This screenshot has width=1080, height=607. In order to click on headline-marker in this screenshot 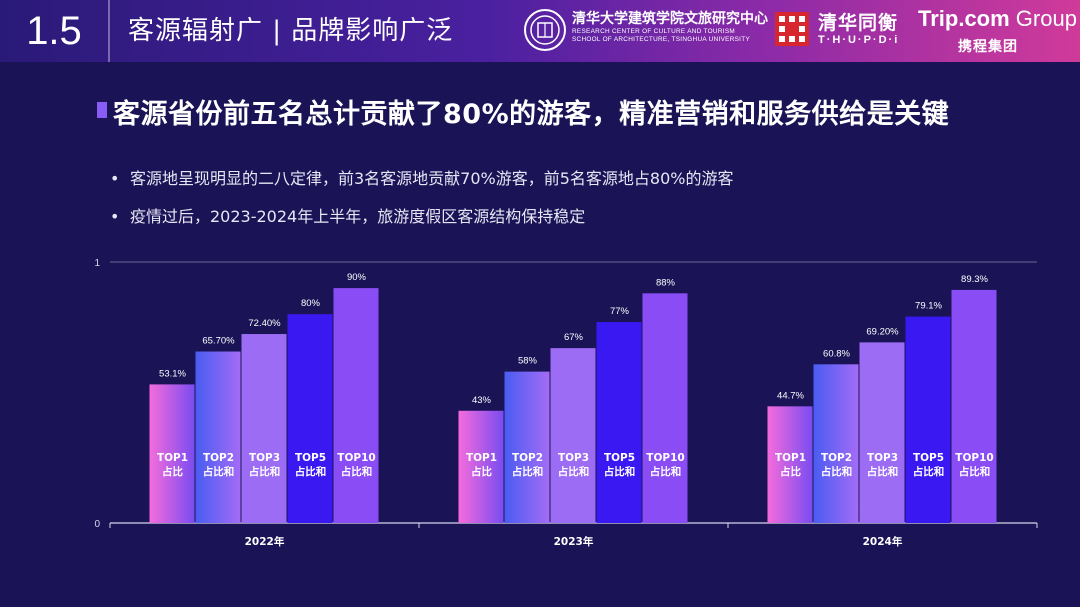, I will do `click(102, 110)`.